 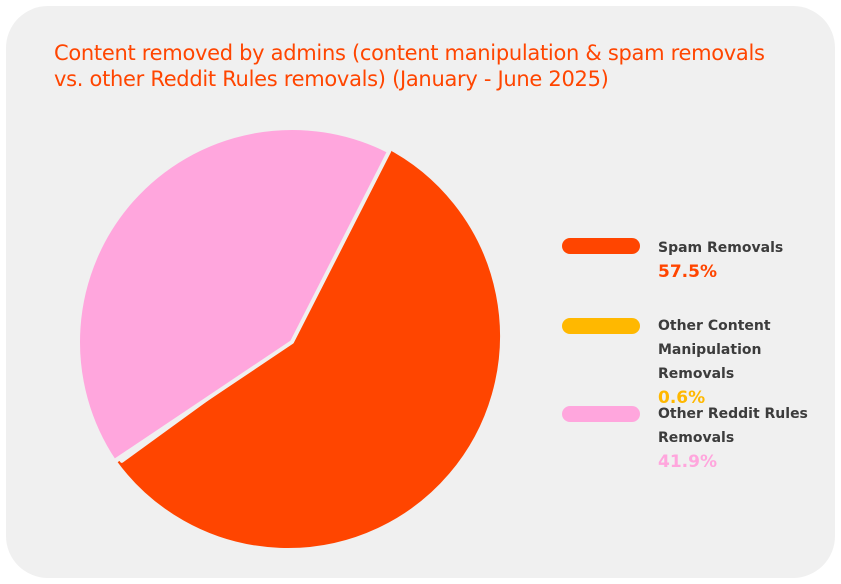 I want to click on legend-entry-other-content: Other Content Manipulation Removals 0.6%, so click(x=745, y=362).